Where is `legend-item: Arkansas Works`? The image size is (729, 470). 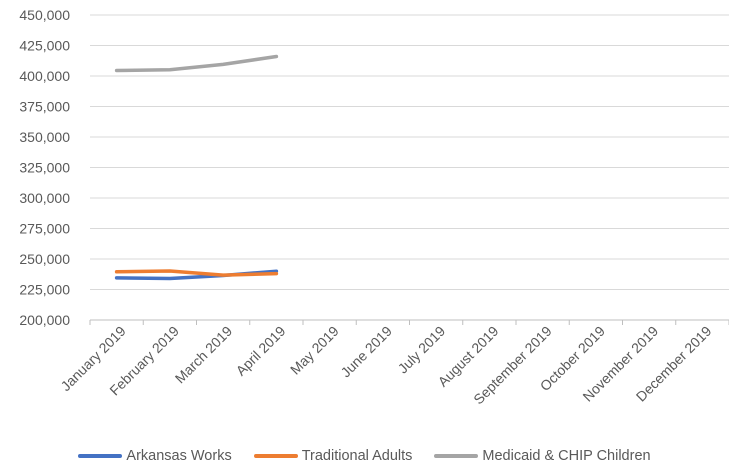 legend-item: Arkansas Works is located at coordinates (155, 456).